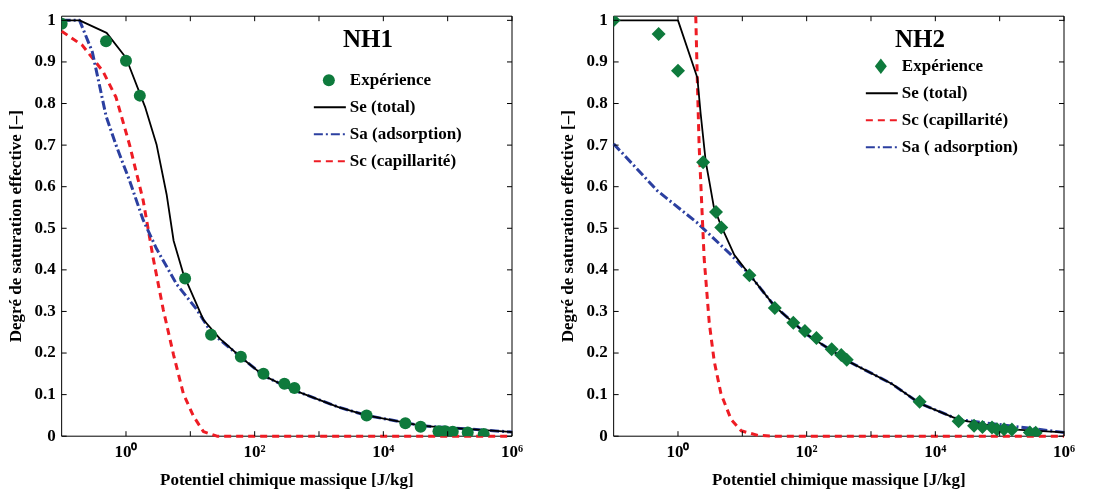 The width and height of the screenshot is (1104, 497). I want to click on legend-label: Sa (adsorption), so click(405, 133).